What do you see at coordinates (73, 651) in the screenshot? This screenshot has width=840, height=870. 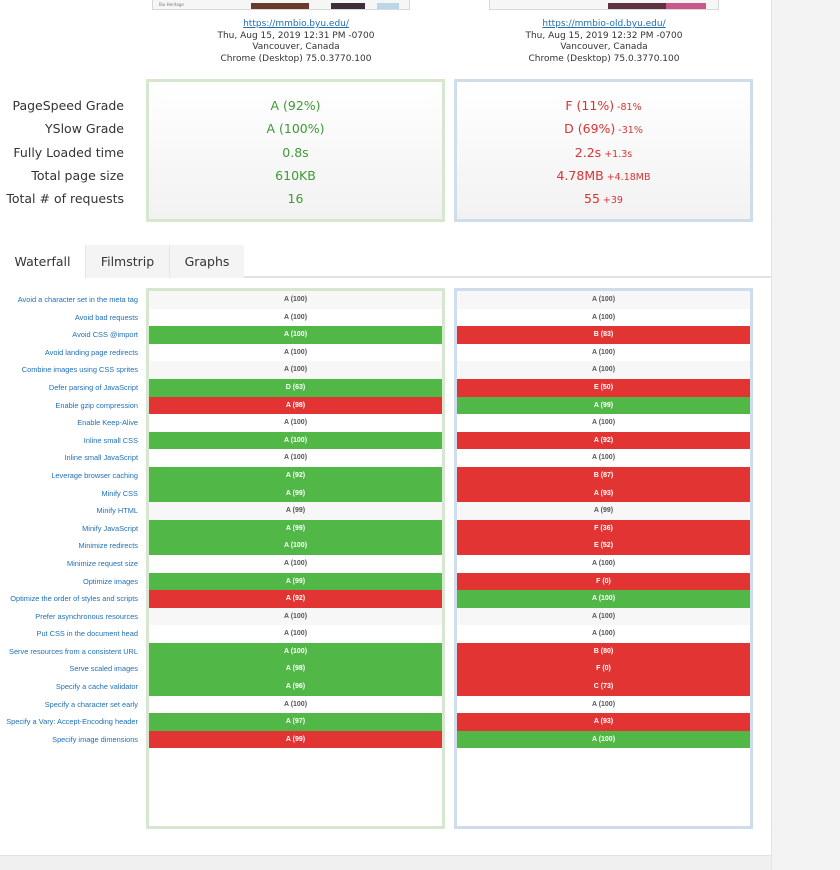 I see `rule-label: Serve resources from a consistent URL` at bounding box center [73, 651].